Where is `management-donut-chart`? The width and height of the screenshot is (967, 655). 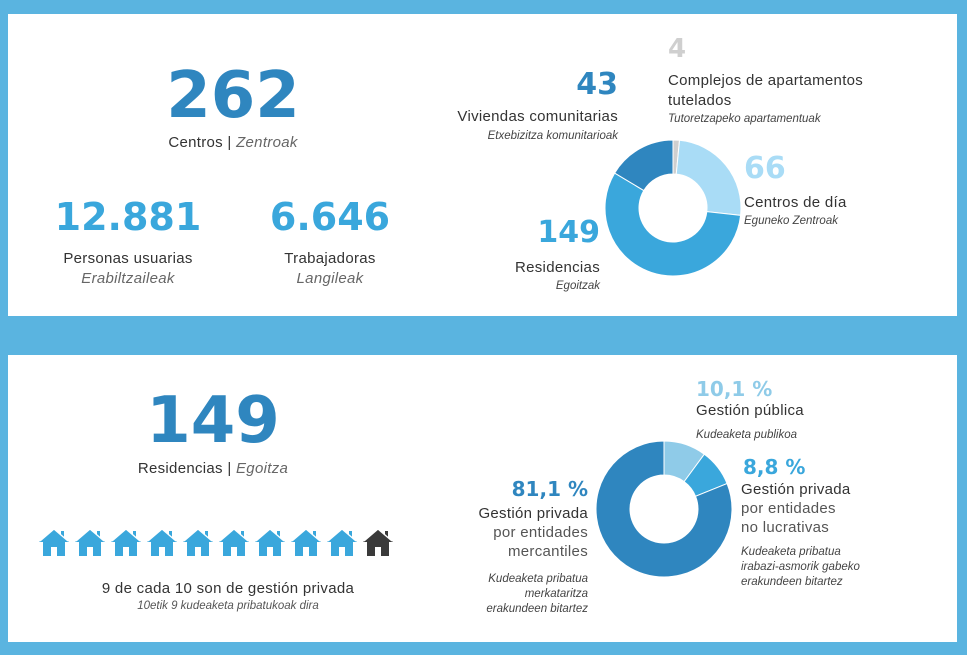 management-donut-chart is located at coordinates (664, 509).